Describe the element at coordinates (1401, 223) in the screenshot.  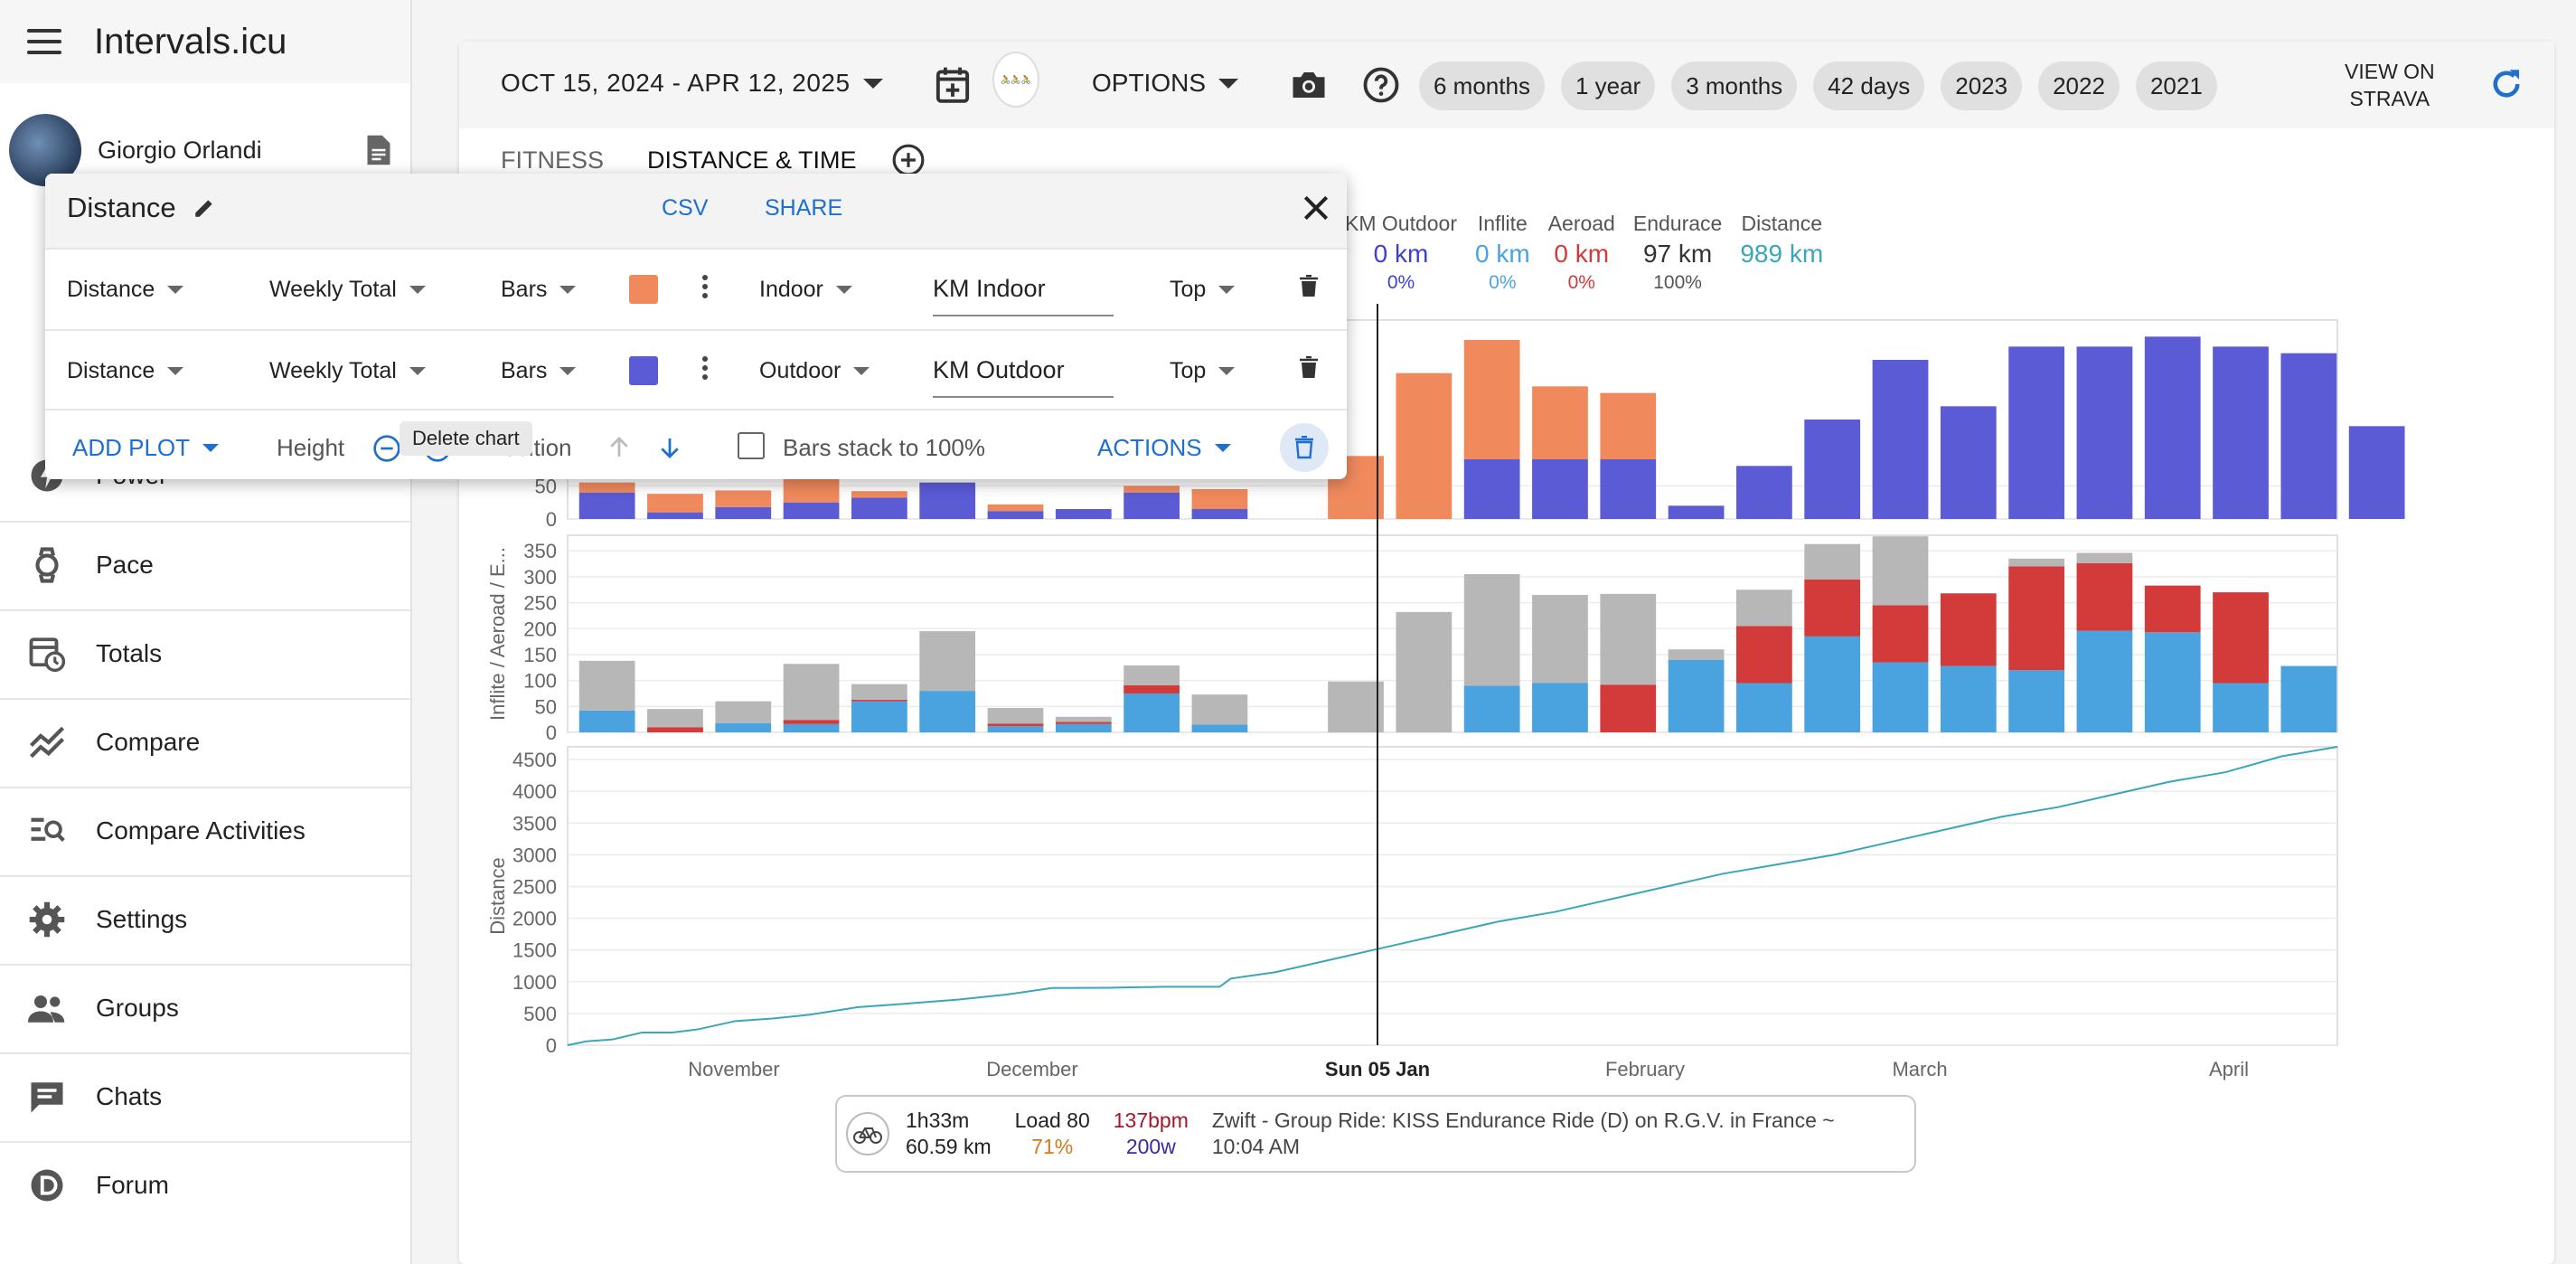
I see `stat-heading: KM Outdoor` at that location.